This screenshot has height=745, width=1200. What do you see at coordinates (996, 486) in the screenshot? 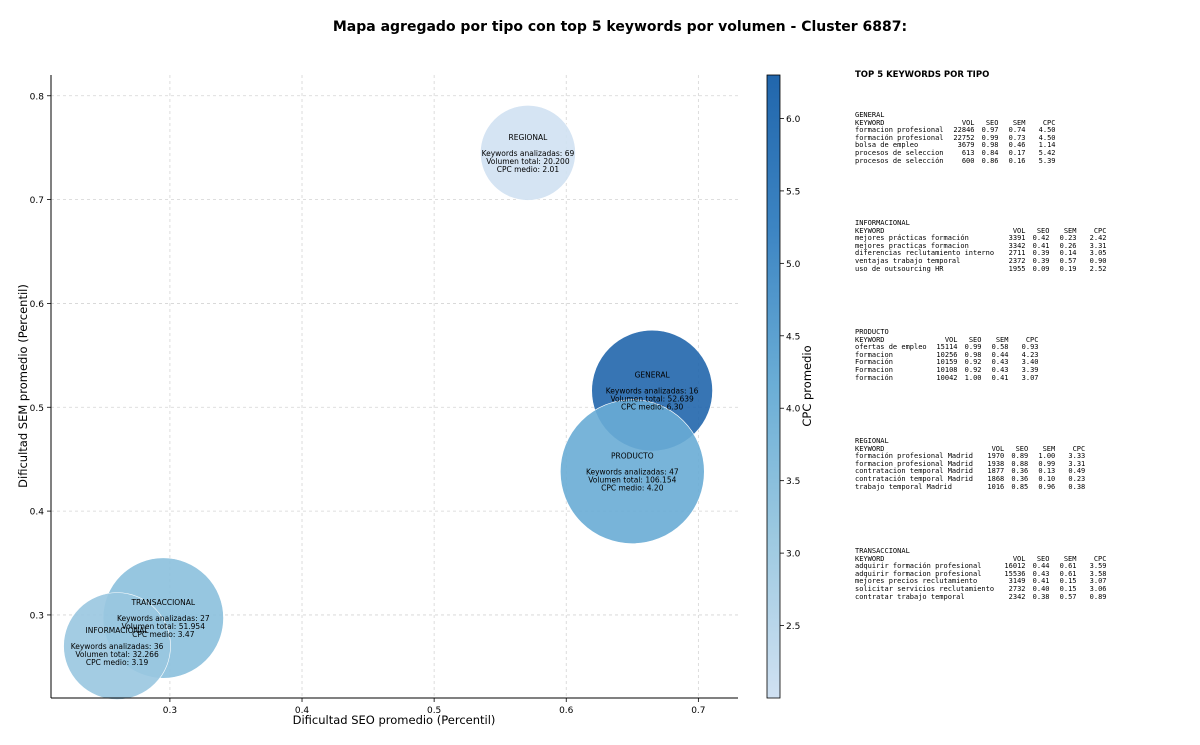
I see `volume-cell: 1016` at bounding box center [996, 486].